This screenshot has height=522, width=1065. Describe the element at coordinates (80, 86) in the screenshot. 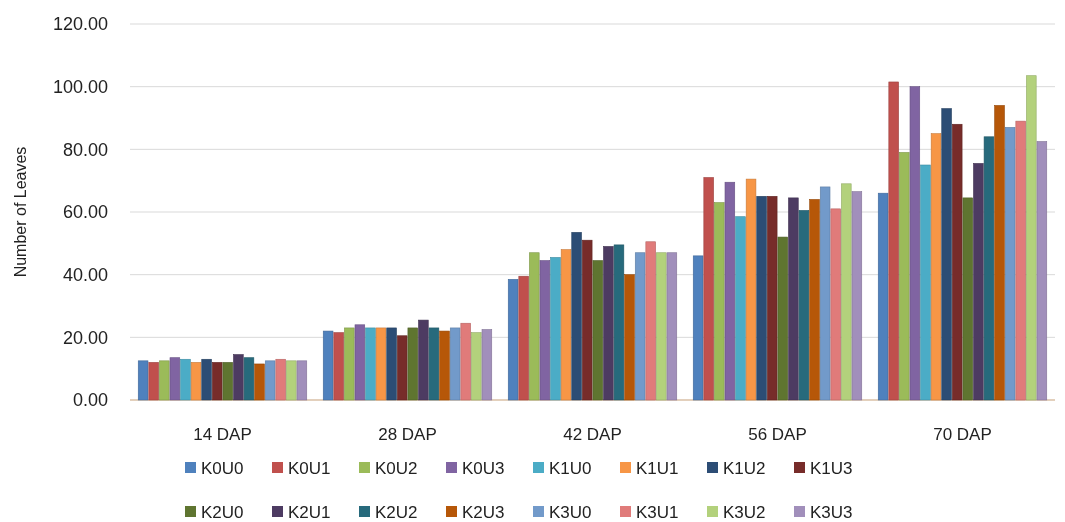

I see `y-tick-label: 100.00` at that location.